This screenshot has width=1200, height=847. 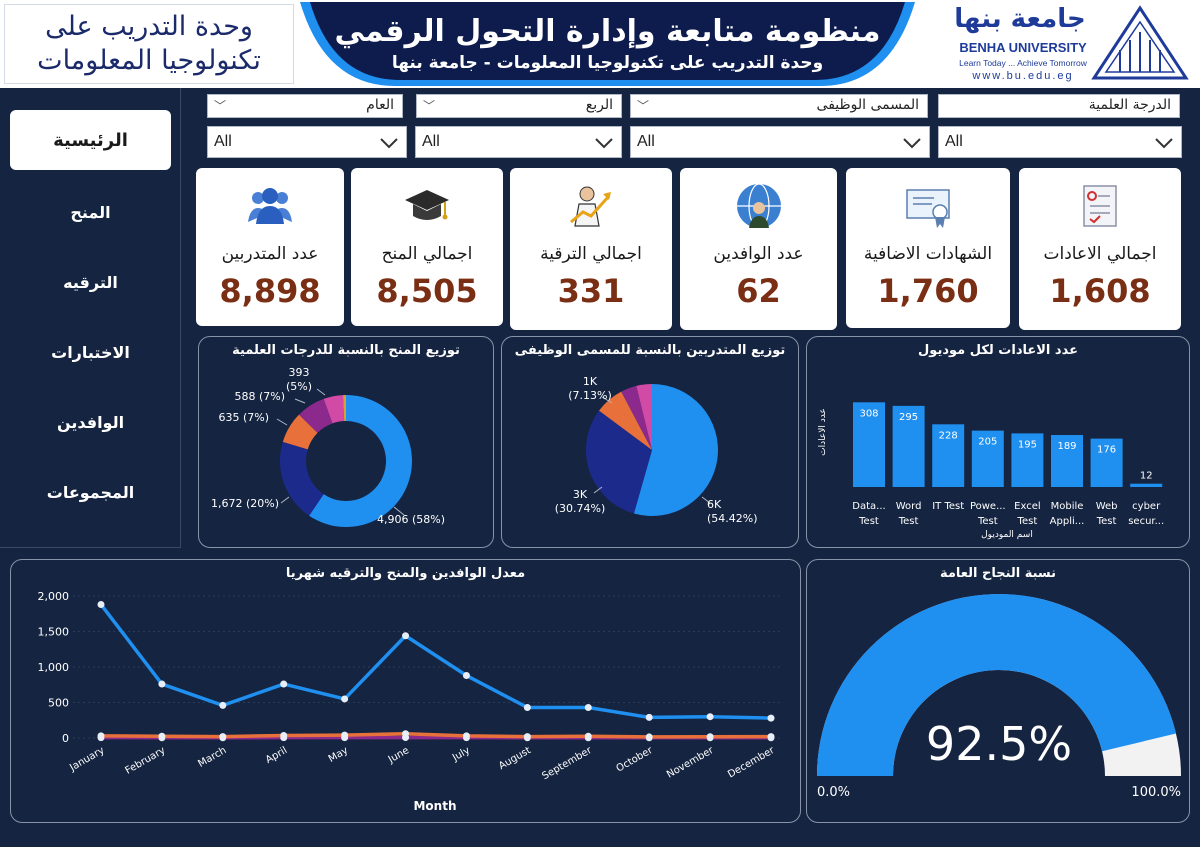 What do you see at coordinates (650, 350) in the screenshot?
I see `trainees-by-jobtitle-title: توزيع المتدربين بالنسبة للمسمى الوظيفى` at bounding box center [650, 350].